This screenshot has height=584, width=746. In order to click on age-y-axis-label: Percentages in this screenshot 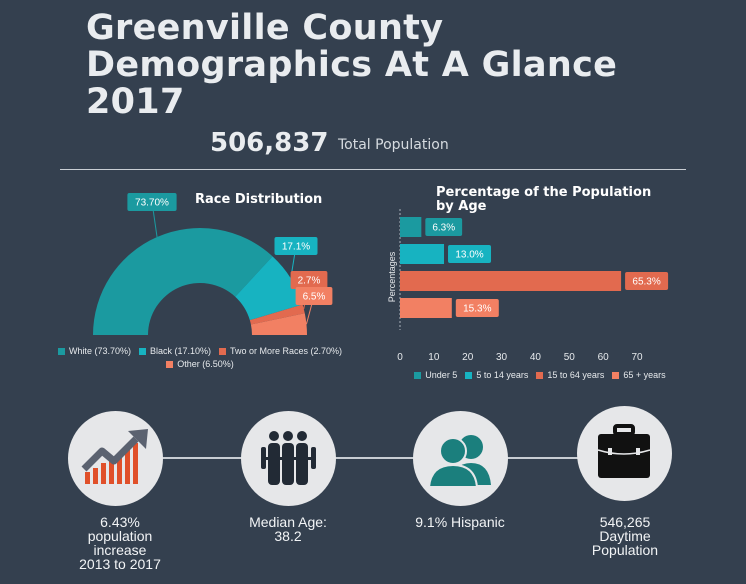, I will do `click(392, 276)`.